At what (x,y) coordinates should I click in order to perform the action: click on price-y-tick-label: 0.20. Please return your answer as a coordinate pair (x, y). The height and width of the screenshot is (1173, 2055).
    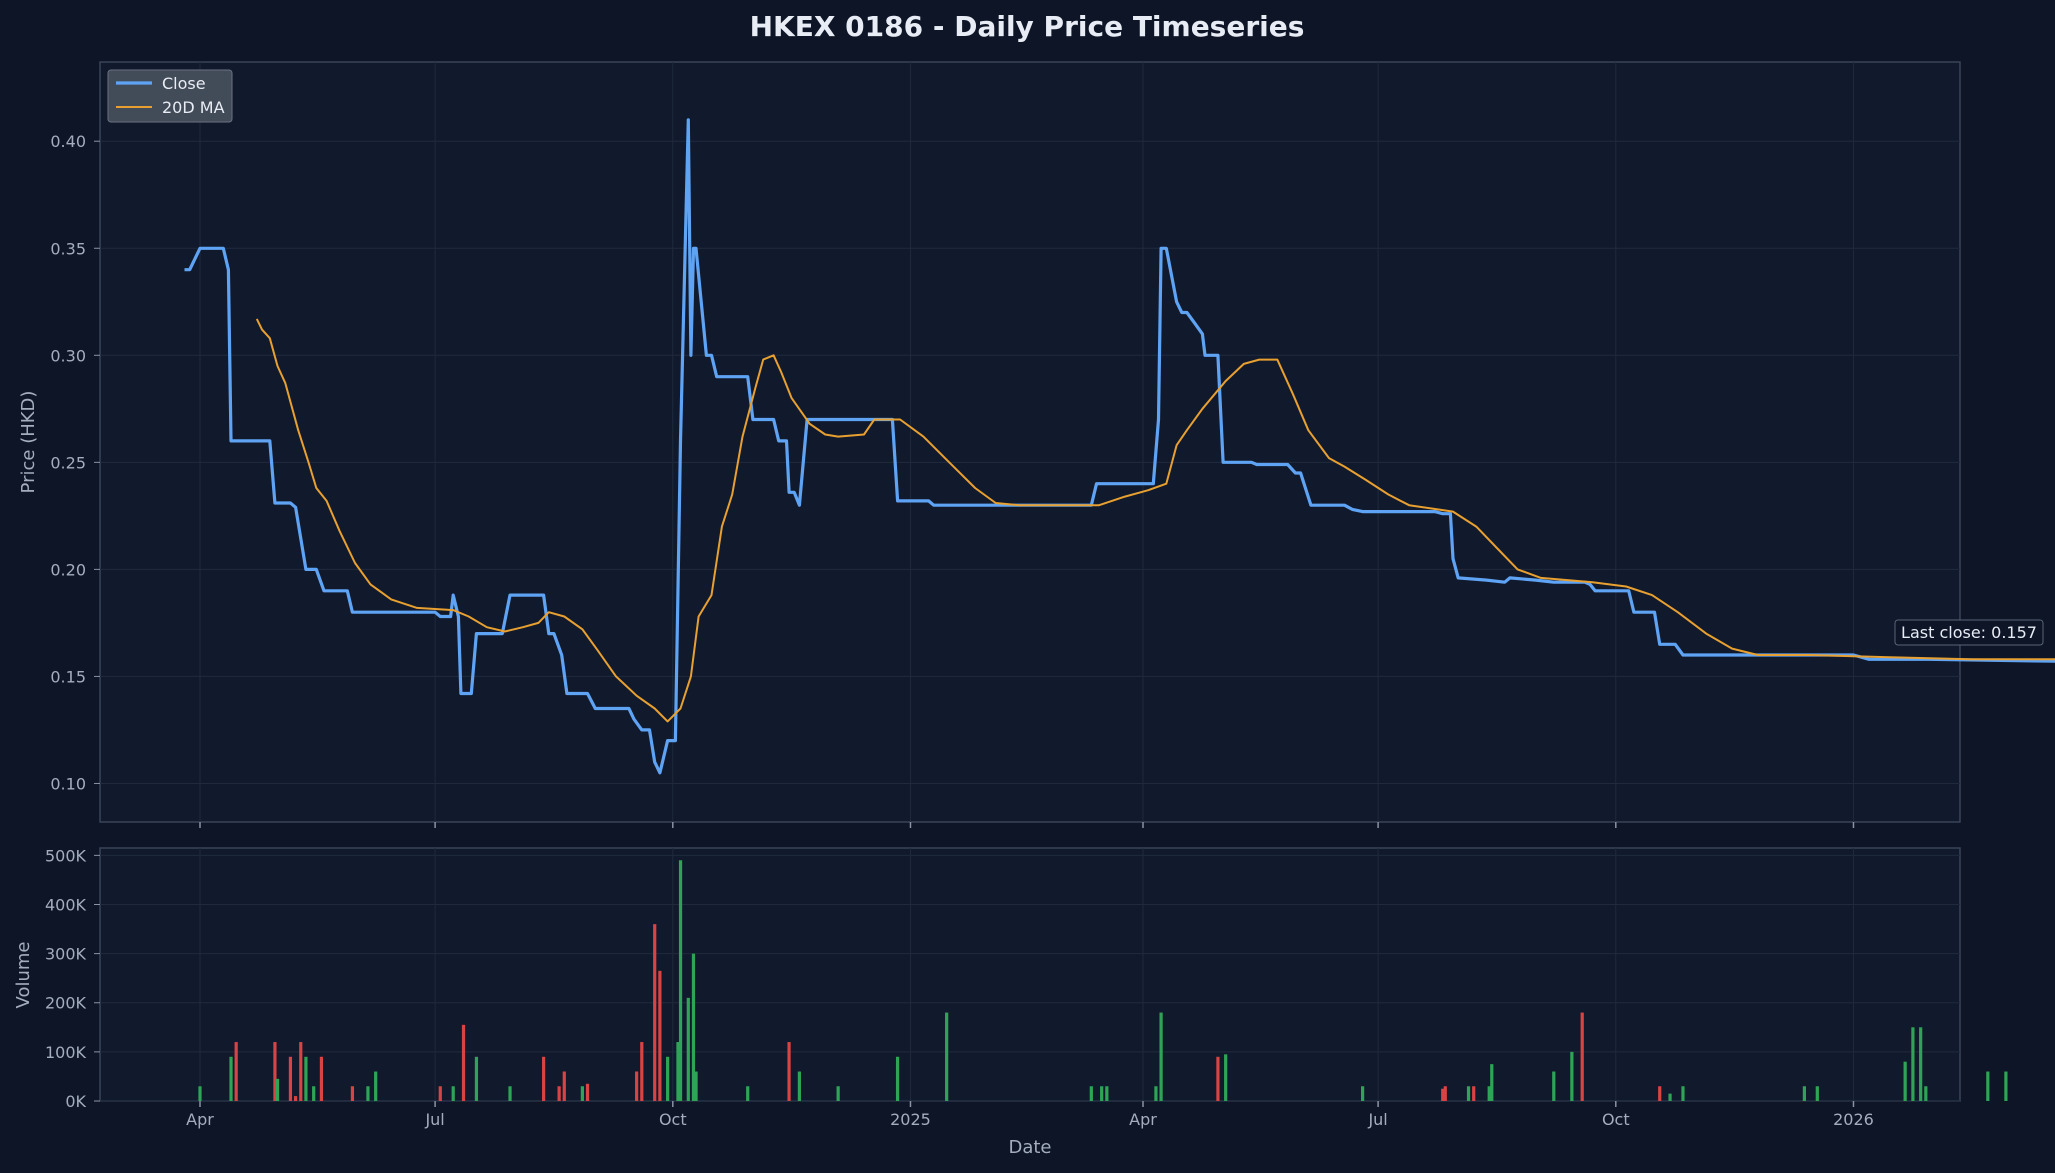
    Looking at the image, I should click on (68, 569).